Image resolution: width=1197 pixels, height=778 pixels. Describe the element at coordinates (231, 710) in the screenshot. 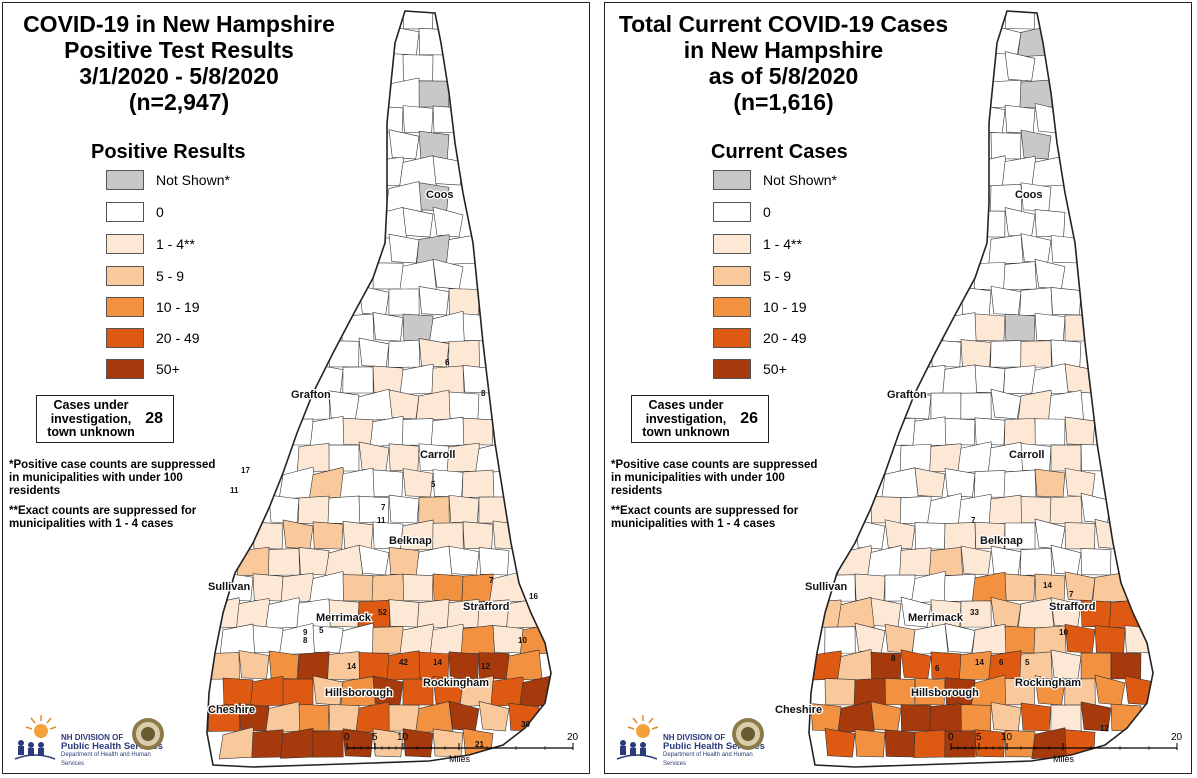

I see `county-label: Cheshire` at that location.